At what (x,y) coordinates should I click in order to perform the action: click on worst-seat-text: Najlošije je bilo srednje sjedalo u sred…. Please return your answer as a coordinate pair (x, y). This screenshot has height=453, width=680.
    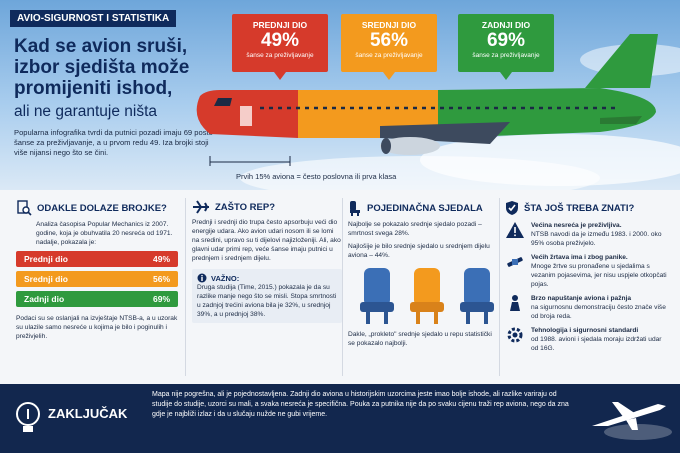
    Looking at the image, I should click on (419, 251).